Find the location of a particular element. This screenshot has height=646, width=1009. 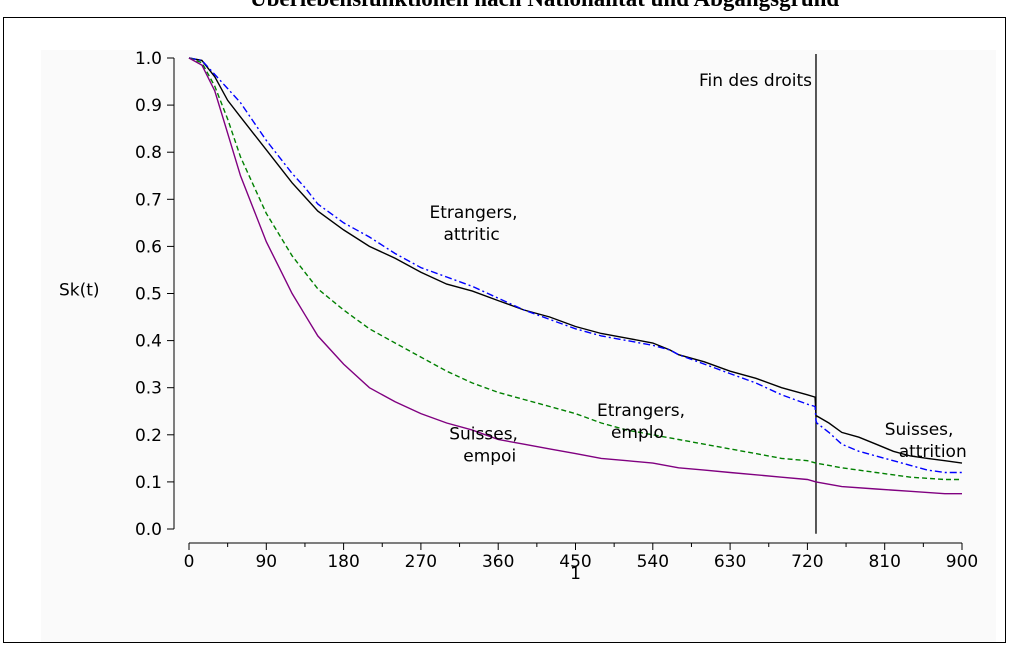

x-axis-title: 1 is located at coordinates (575, 574).